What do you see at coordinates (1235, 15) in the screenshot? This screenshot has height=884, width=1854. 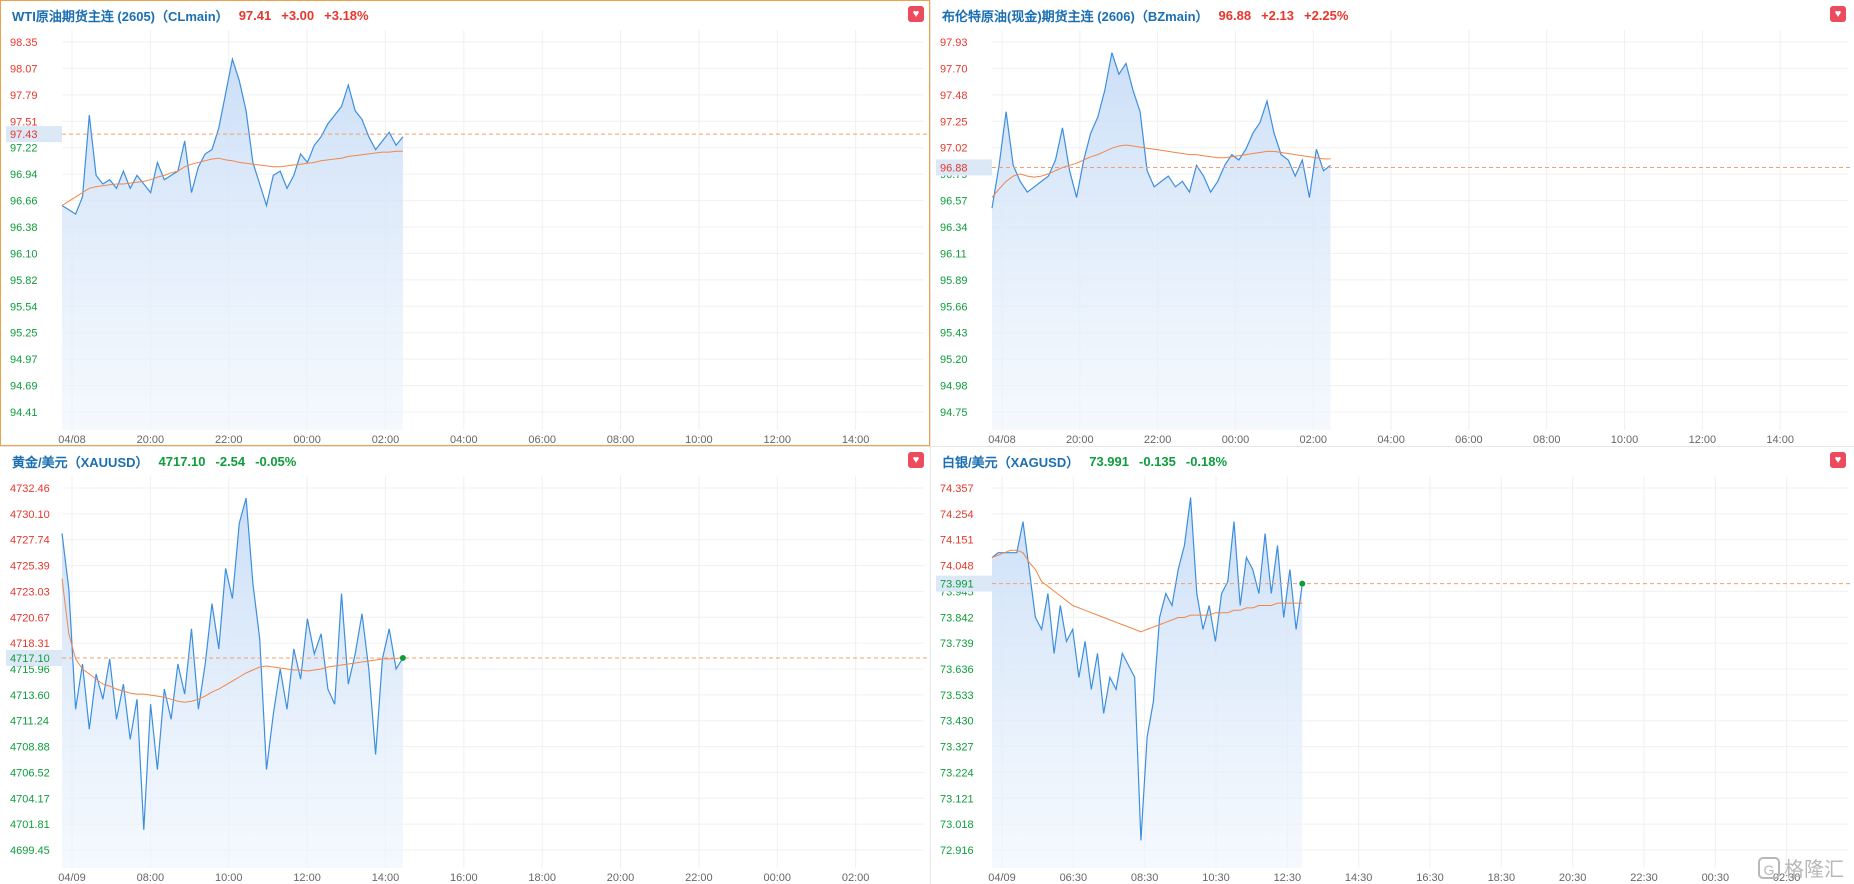 I see `last-price: 96.88` at bounding box center [1235, 15].